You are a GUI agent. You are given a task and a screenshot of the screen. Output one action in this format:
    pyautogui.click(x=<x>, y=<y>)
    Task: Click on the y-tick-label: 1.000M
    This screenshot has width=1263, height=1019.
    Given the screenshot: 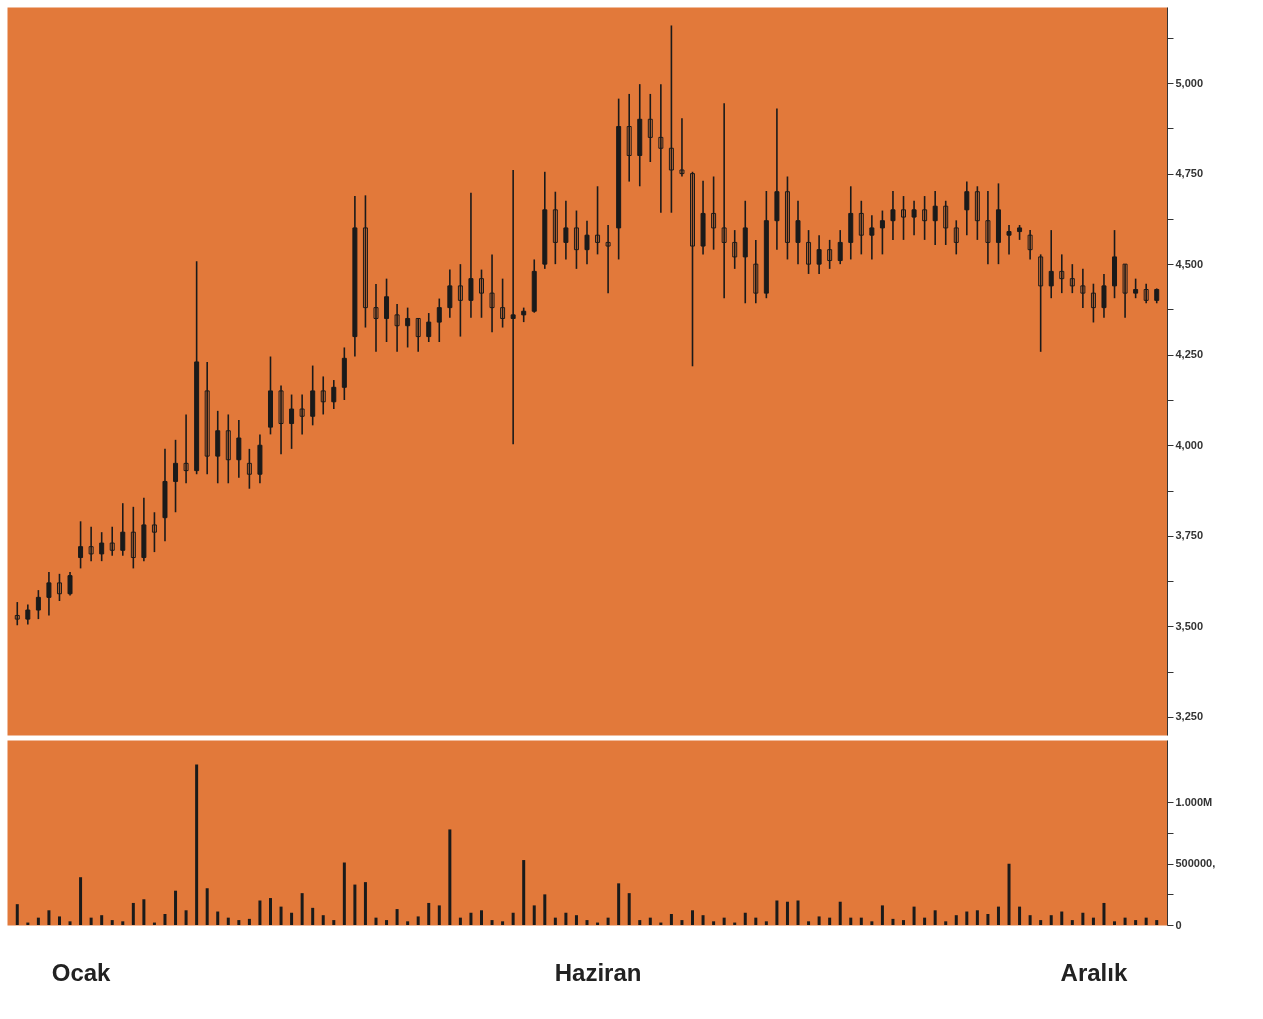 What is the action you would take?
    pyautogui.click(x=1194, y=801)
    